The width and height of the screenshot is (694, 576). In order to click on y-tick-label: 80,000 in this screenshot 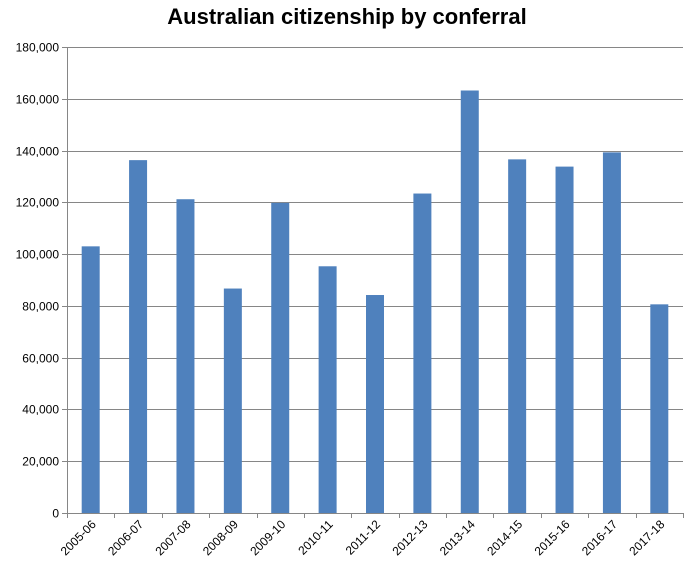, I will do `click(40, 307)`.